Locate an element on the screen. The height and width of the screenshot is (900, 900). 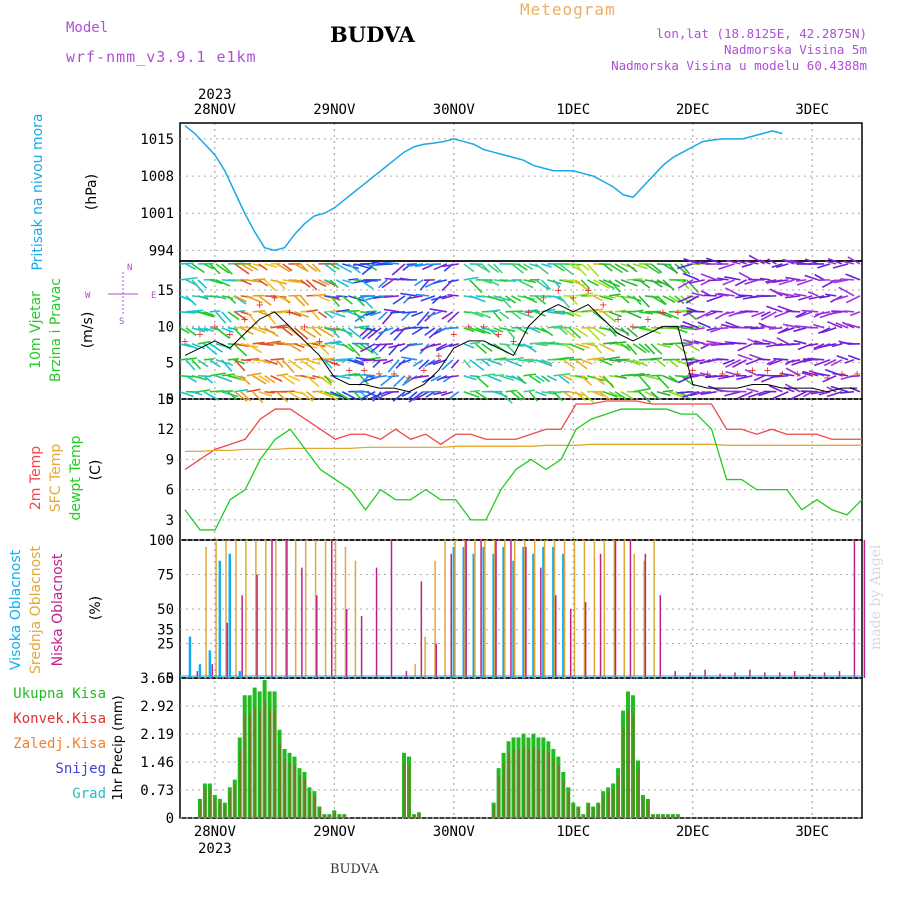
pressure-unit: (hPa) is located at coordinates (92, 192).